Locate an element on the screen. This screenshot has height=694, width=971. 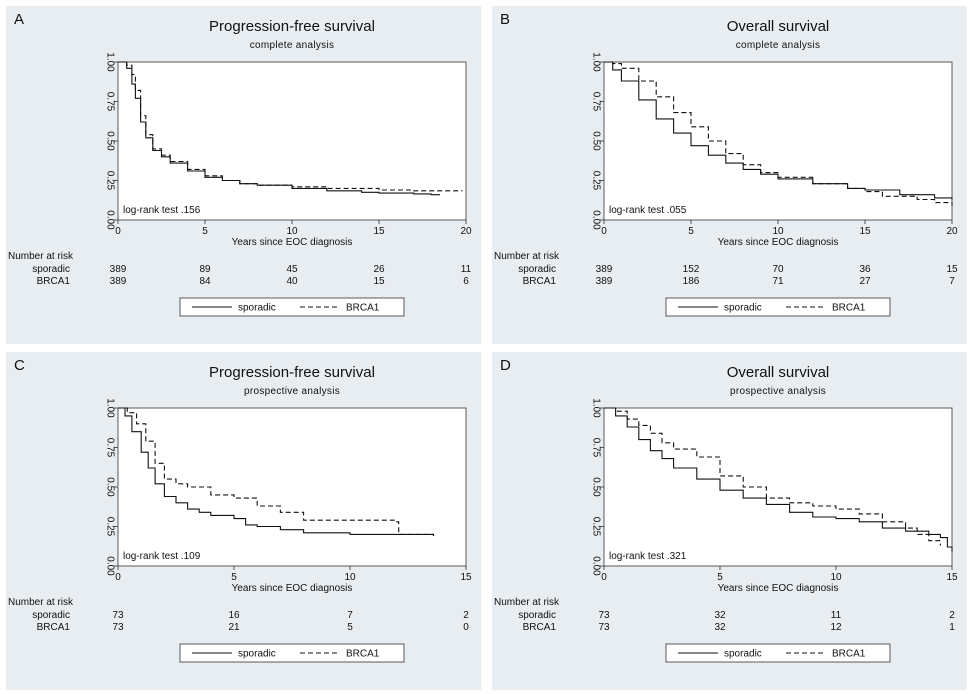
risk-count: 21 is located at coordinates (234, 627).